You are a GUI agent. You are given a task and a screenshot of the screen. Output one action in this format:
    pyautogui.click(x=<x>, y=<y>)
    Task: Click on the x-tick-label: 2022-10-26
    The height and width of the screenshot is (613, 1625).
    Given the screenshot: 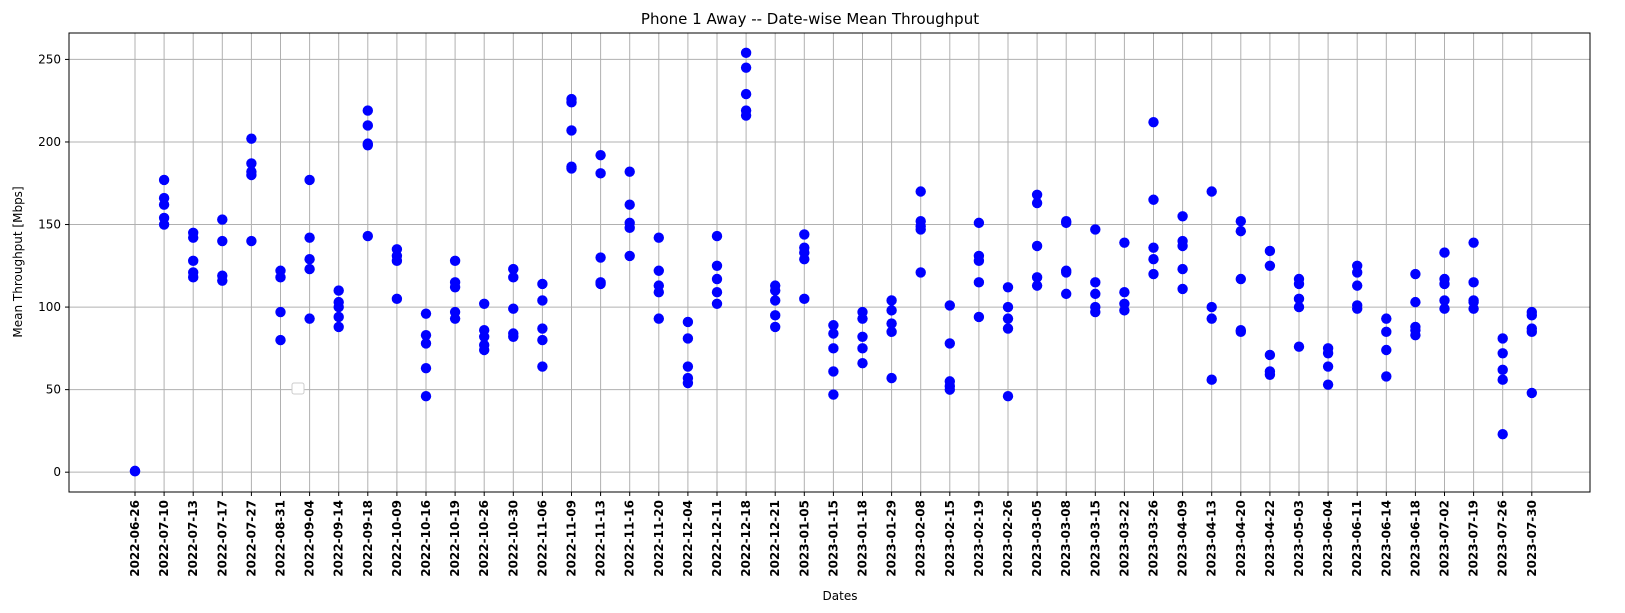 What is the action you would take?
    pyautogui.click(x=484, y=538)
    